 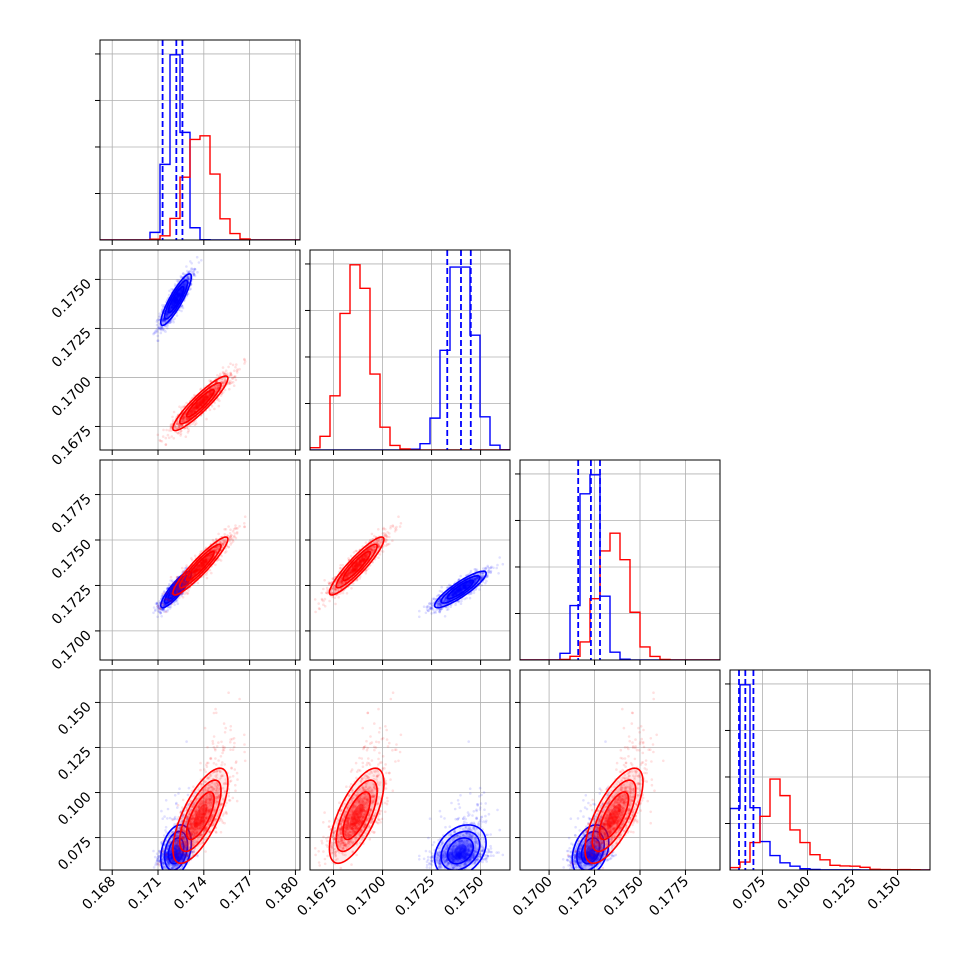 What do you see at coordinates (200, 140) in the screenshot?
I see `panel-plot-area` at bounding box center [200, 140].